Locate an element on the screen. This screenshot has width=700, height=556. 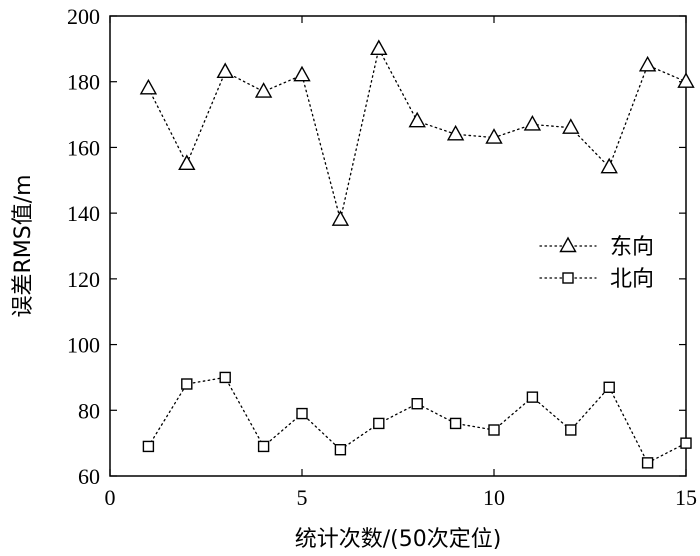
legend-label-north: 北向 is located at coordinates (632, 279).